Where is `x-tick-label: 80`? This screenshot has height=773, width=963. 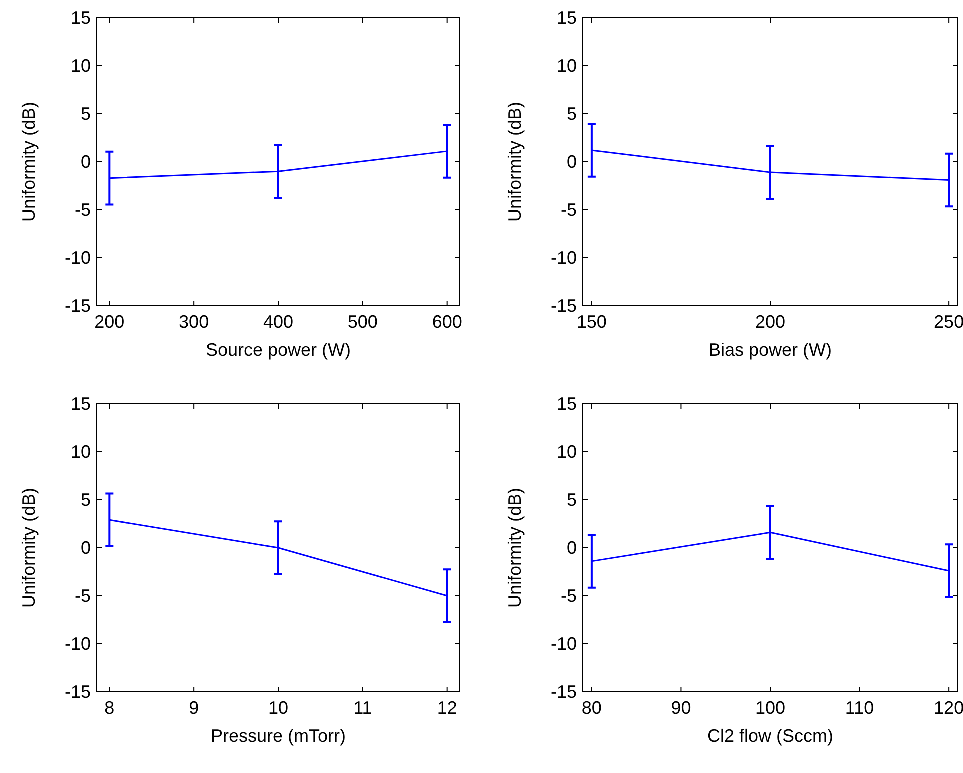 x-tick-label: 80 is located at coordinates (592, 708).